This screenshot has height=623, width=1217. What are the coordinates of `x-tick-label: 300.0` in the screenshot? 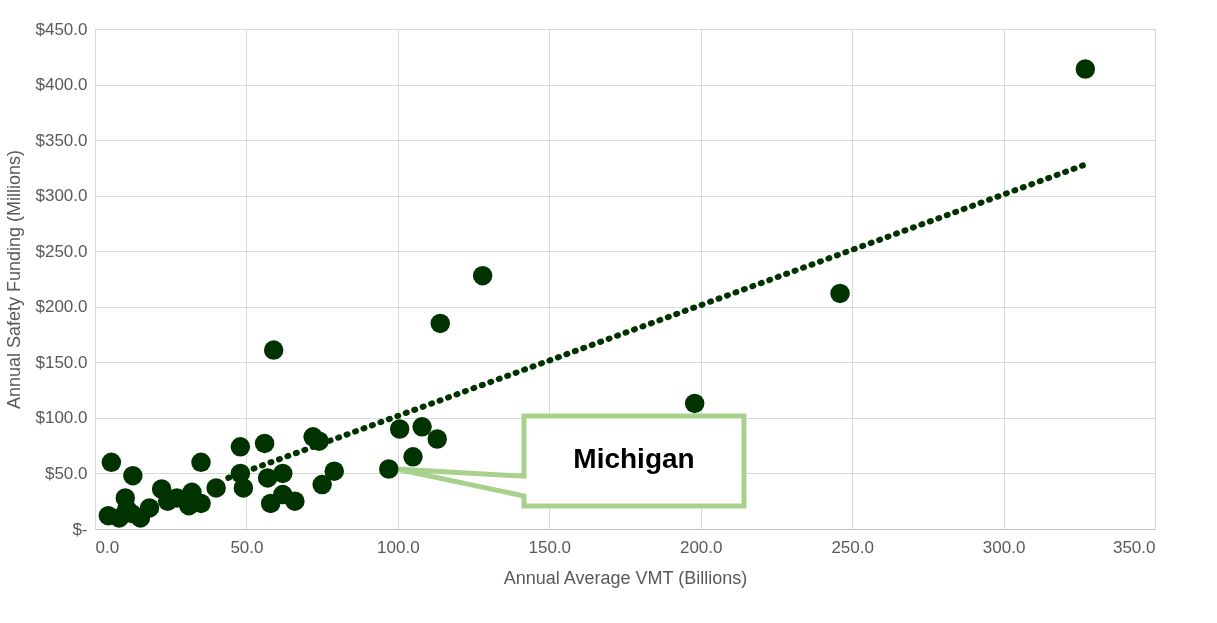 It's located at (1004, 547).